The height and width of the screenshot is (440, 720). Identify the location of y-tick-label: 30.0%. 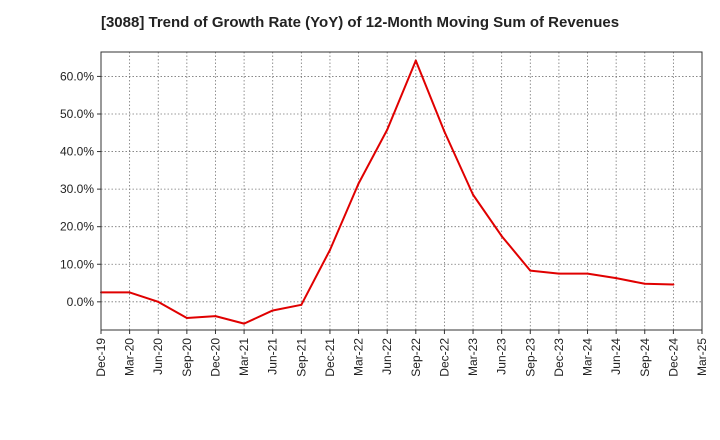
(77, 189).